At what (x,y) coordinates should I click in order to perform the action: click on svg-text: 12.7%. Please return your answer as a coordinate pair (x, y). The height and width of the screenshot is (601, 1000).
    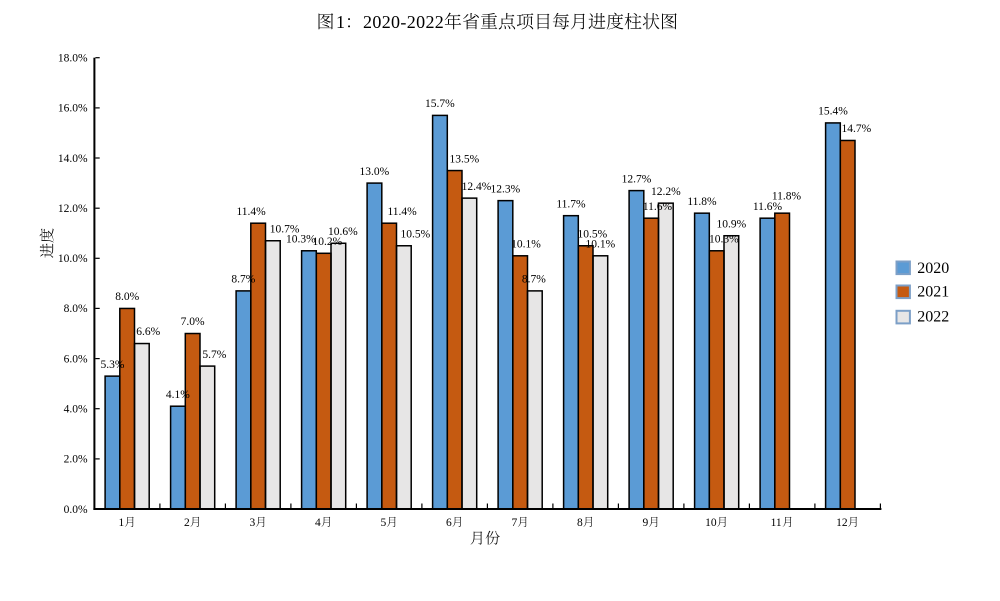
    Looking at the image, I should click on (637, 179).